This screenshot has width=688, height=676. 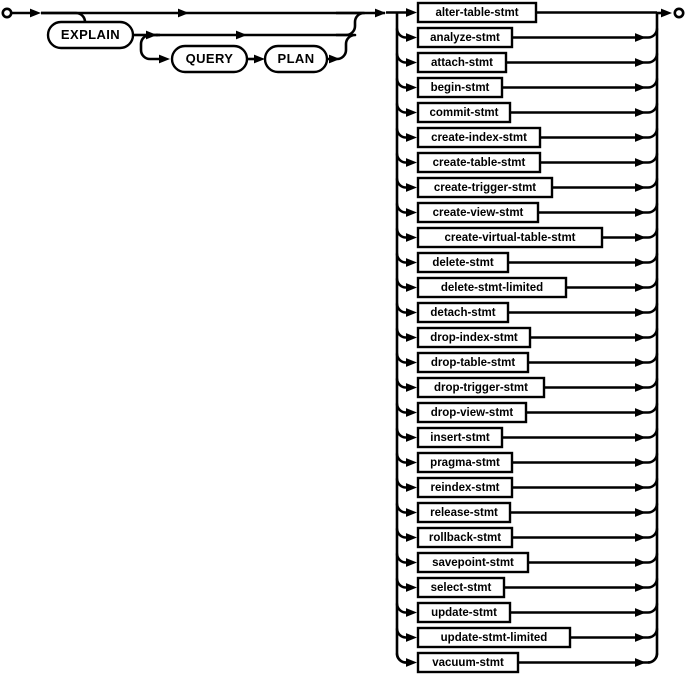 What do you see at coordinates (461, 587) in the screenshot?
I see `statement-box-select-stmt: select-stmt` at bounding box center [461, 587].